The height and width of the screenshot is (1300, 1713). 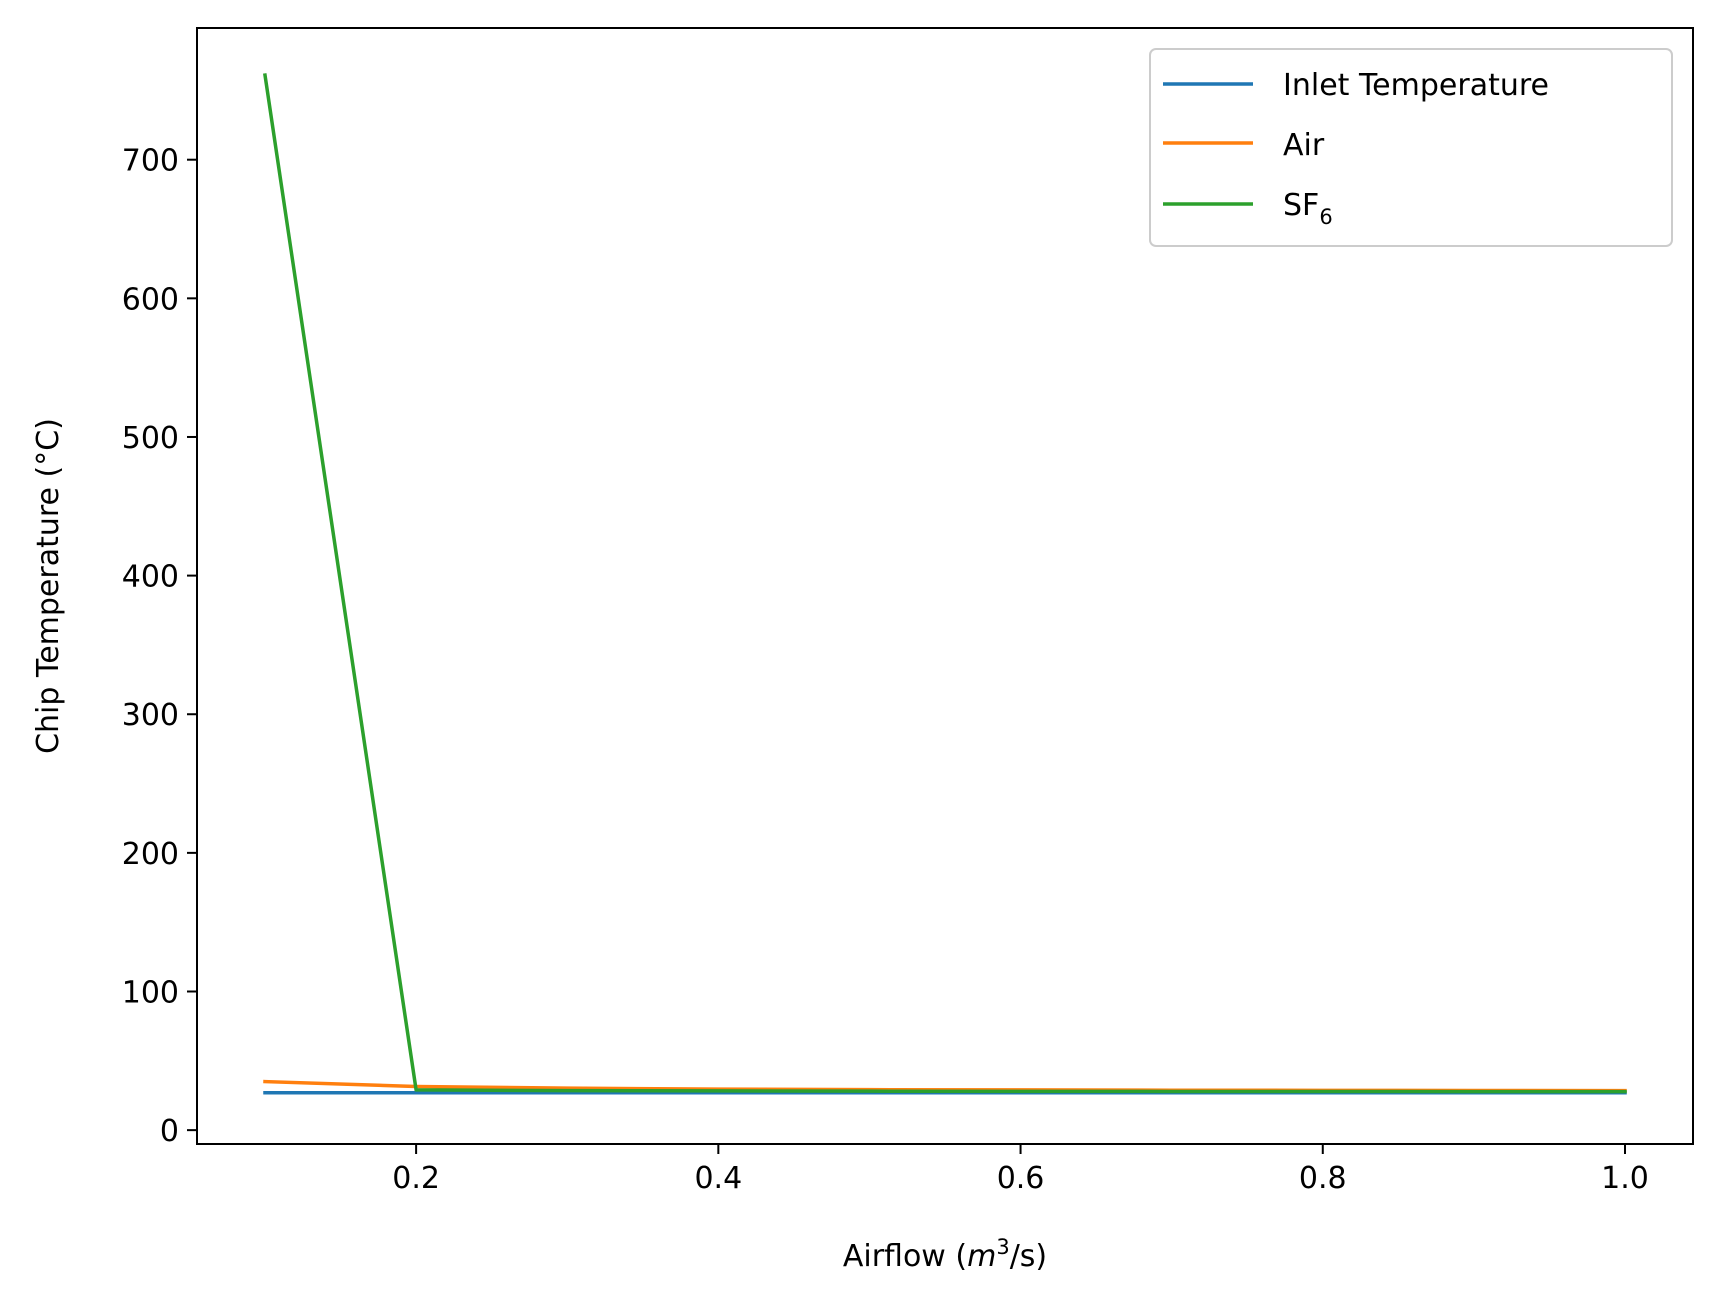 I want to click on x-tick-label: 0.2, so click(x=416, y=1178).